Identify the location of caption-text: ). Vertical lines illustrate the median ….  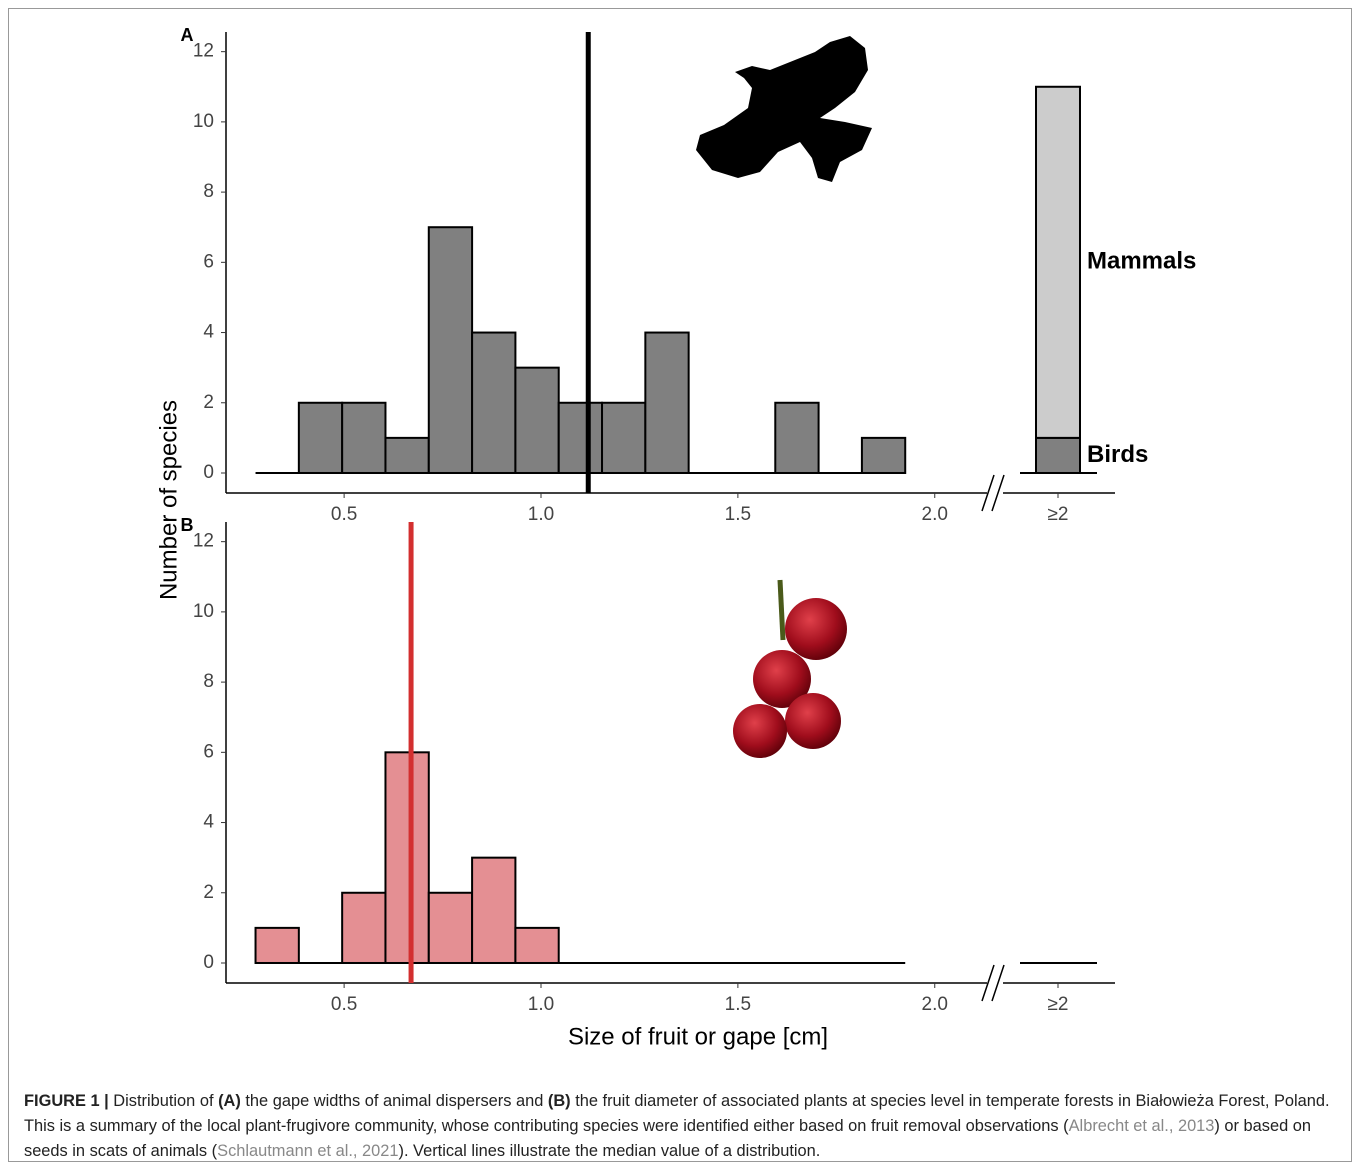
(609, 1151).